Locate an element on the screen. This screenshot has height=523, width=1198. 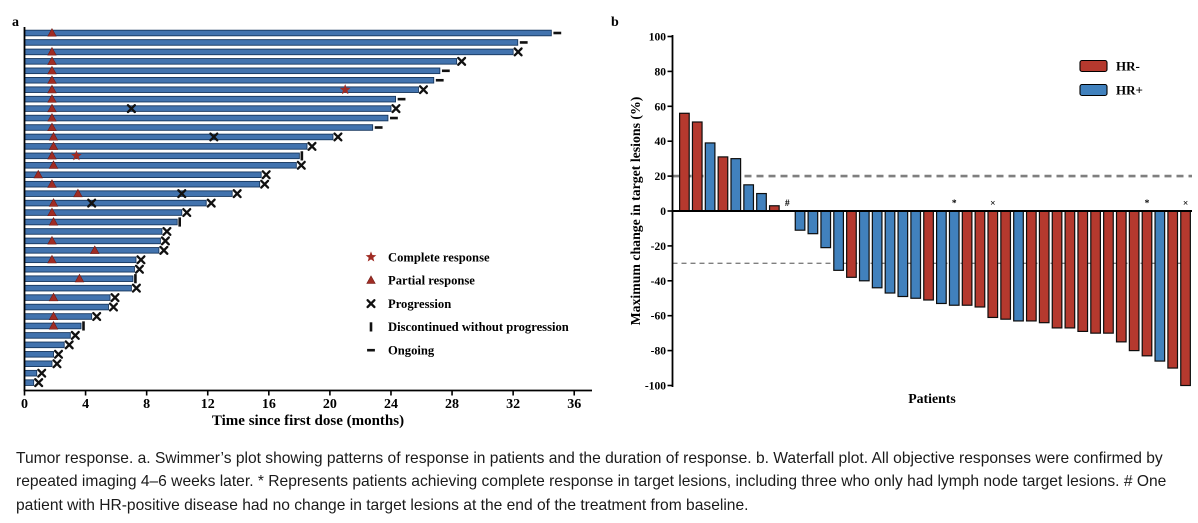
waterfall-y-tick-label: 20 is located at coordinates (661, 177).